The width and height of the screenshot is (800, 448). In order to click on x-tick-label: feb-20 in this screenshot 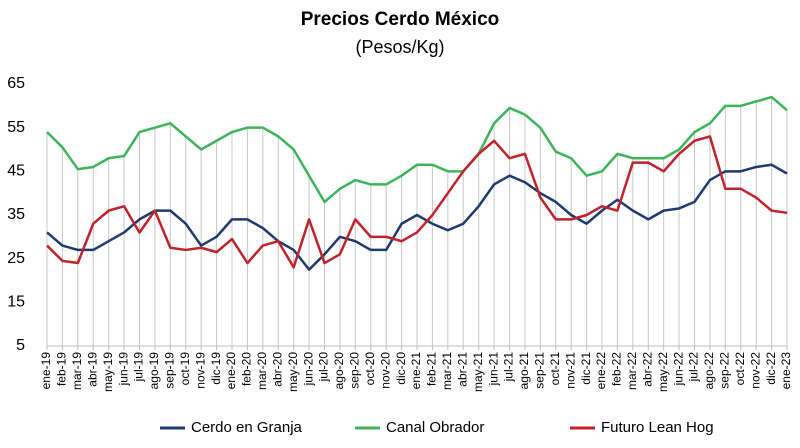, I will do `click(247, 369)`.